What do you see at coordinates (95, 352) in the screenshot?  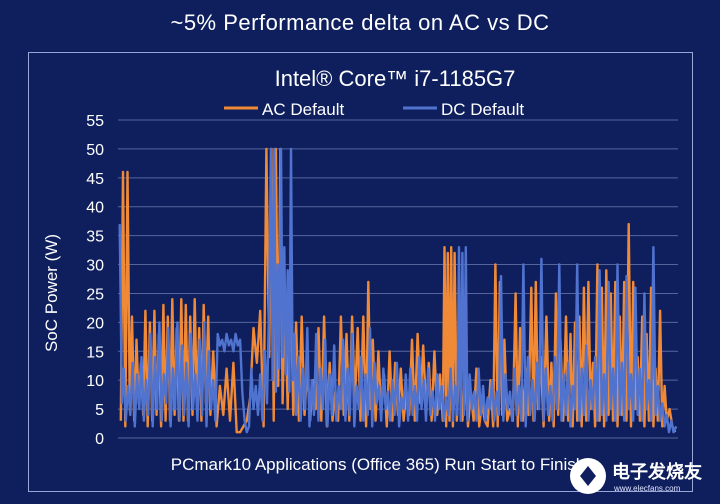 I see `y-tick-label: 15` at bounding box center [95, 352].